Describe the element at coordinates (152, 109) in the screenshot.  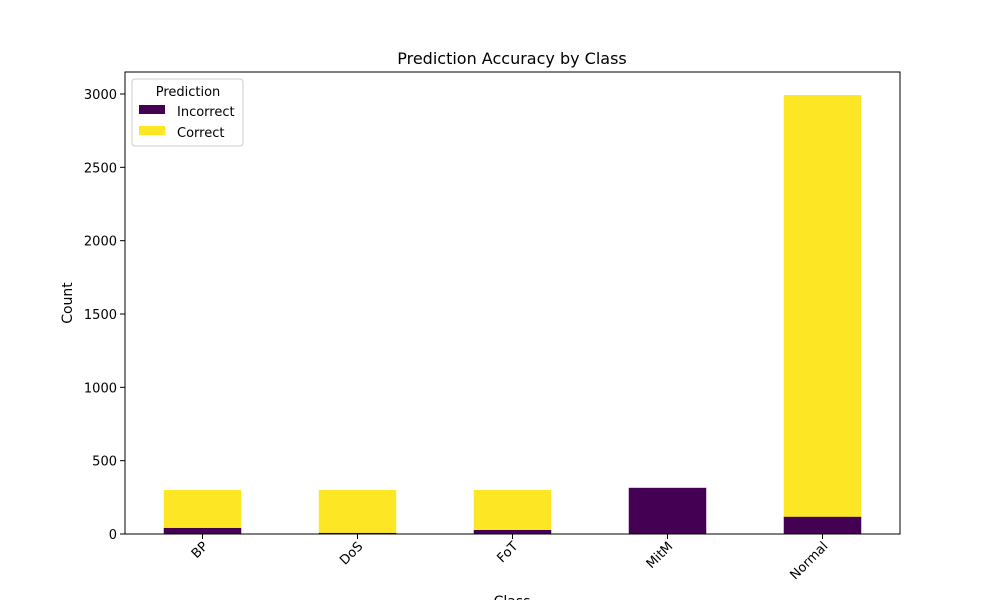
I see `legend-swatch-incorrect` at that location.